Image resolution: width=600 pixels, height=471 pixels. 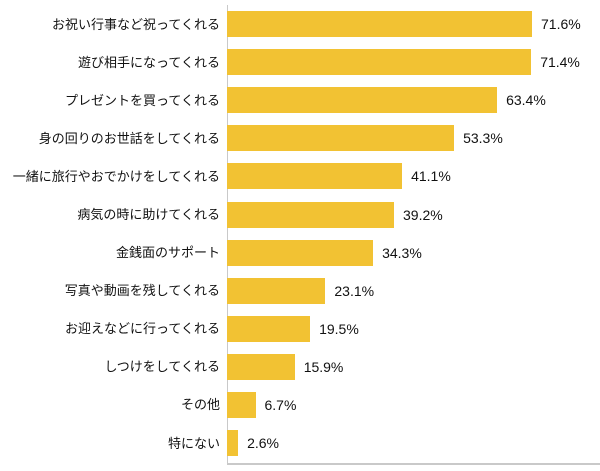 I want to click on value-label: 41.1%, so click(x=431, y=176).